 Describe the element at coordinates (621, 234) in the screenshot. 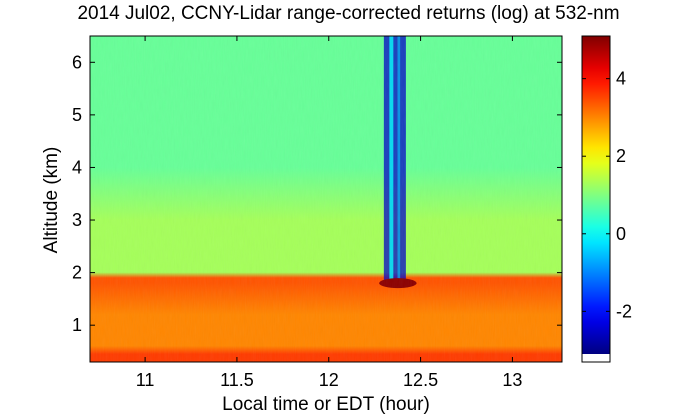

I see `colorbar-tick-label: 0` at that location.